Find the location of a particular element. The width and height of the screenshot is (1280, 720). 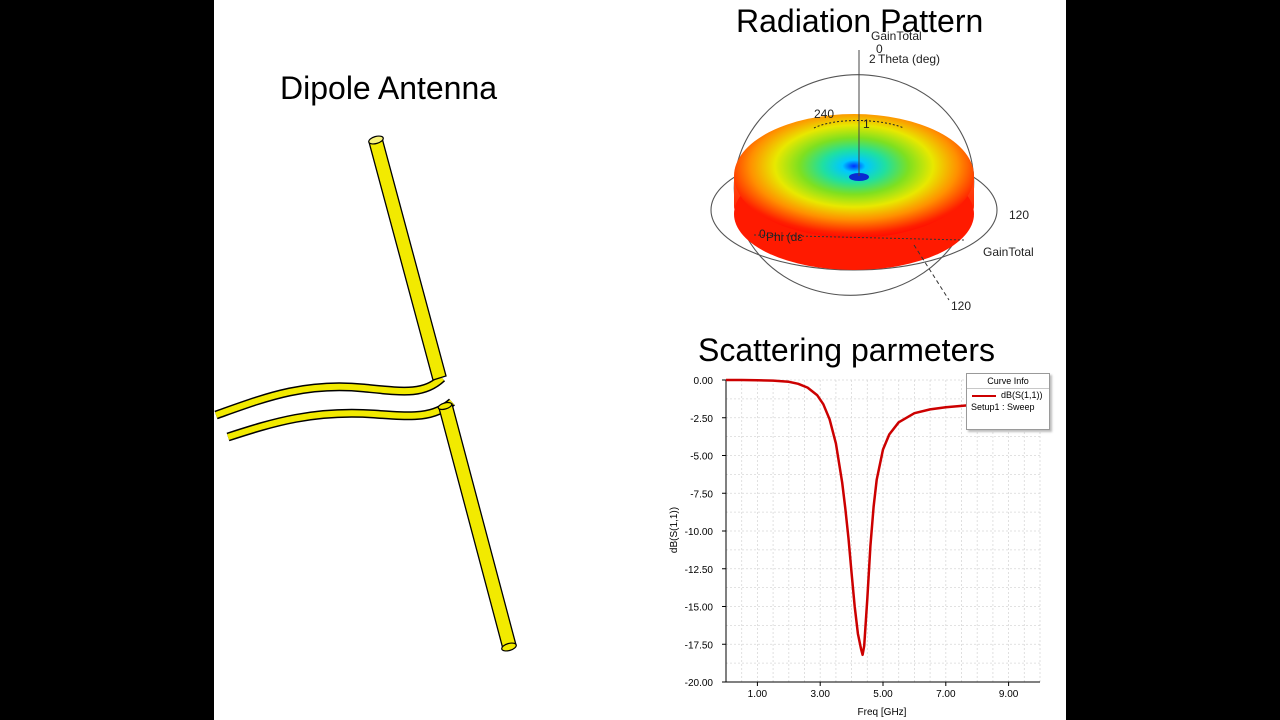

scattering-parameters-title: Scattering parmeters is located at coordinates (847, 350).